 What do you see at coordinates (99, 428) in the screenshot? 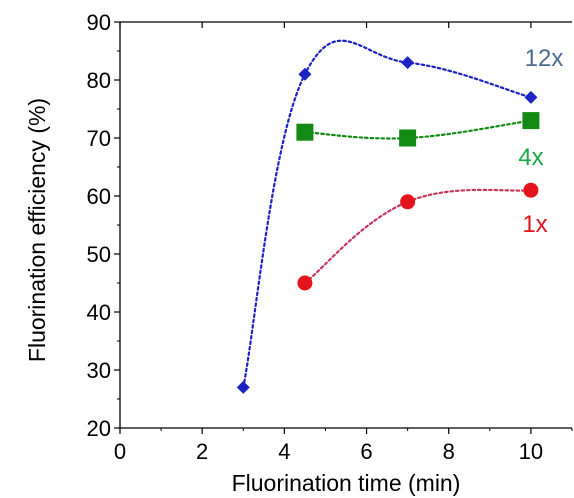
I see `y-tick-label: 20` at bounding box center [99, 428].